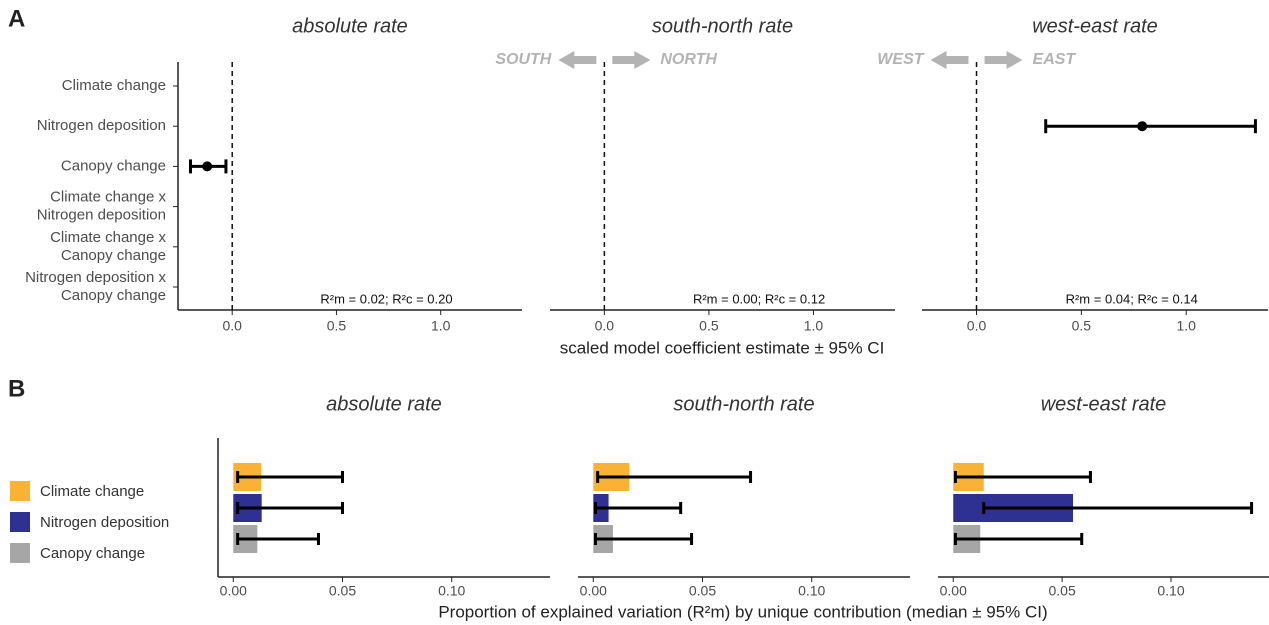  I want to click on y-tick-label: Climate change x Canopy change, so click(108, 246).